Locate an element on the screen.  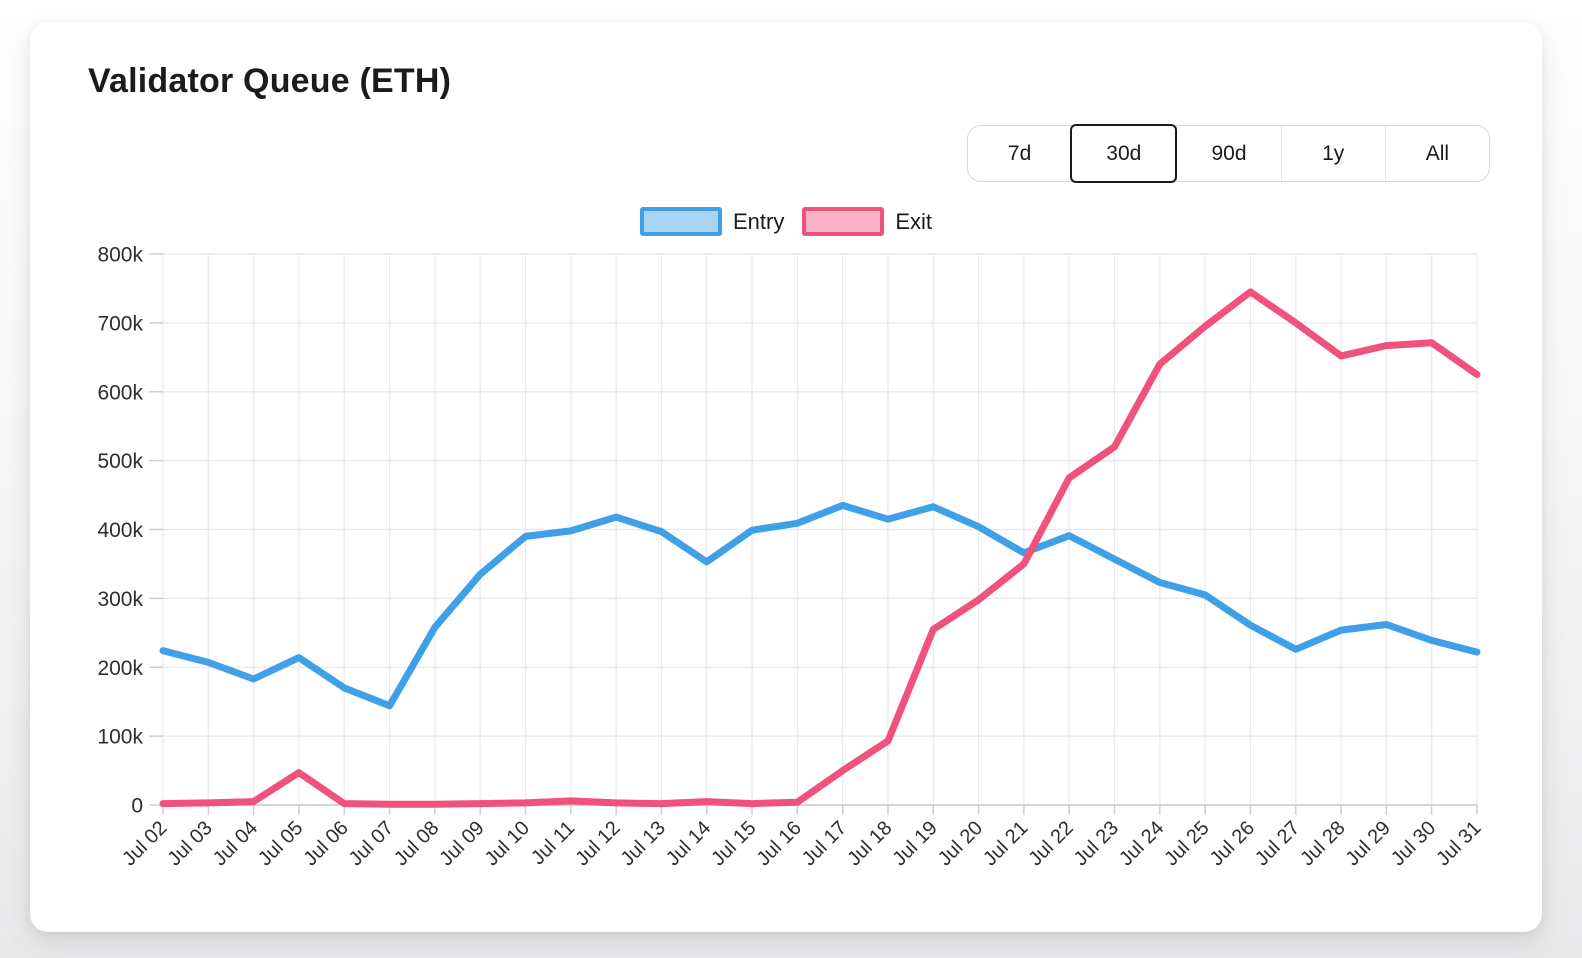
legend-item-exit: Exit is located at coordinates (867, 221).